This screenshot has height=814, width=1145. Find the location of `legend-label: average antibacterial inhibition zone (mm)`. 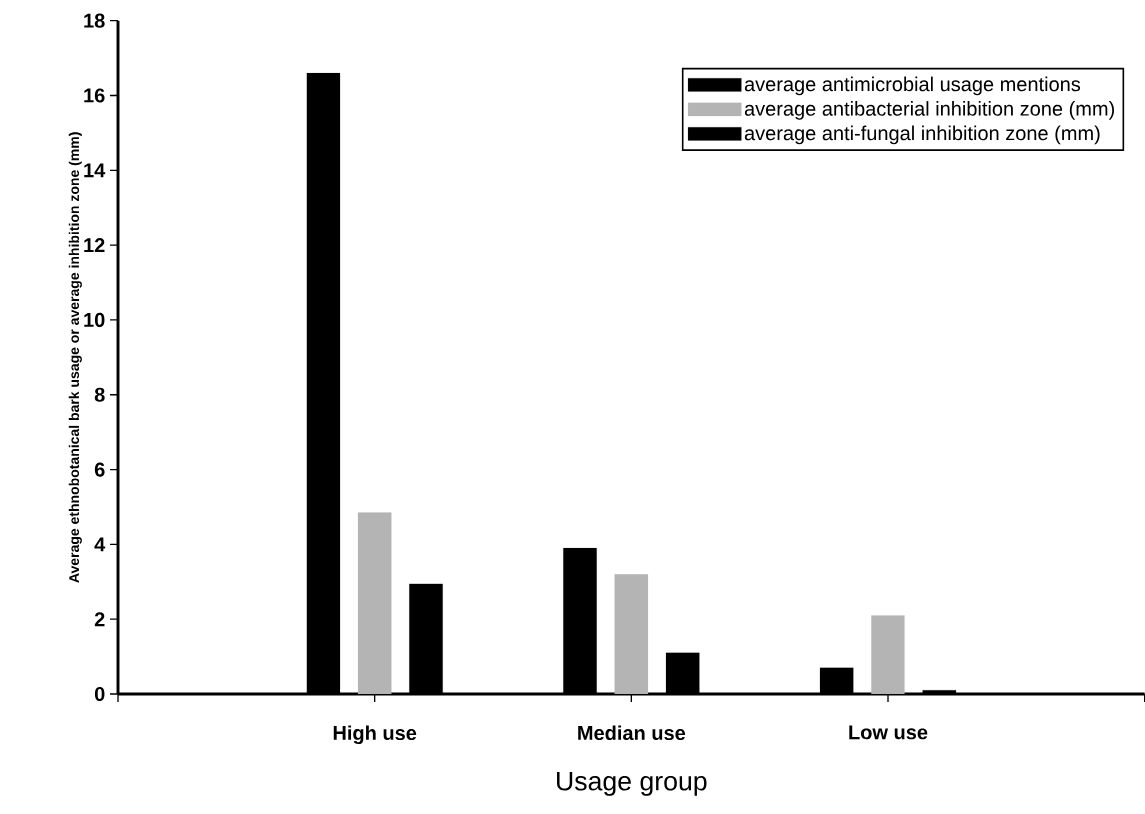

legend-label: average antibacterial inhibition zone (mm) is located at coordinates (929, 110).